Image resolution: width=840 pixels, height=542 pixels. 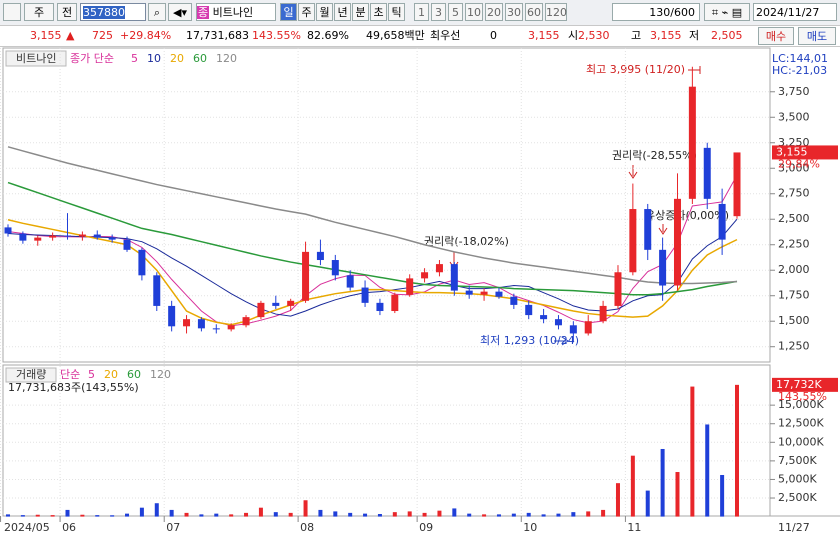 I want to click on tool-buttons: ⌗ ⌁ ▤, so click(x=727, y=12).